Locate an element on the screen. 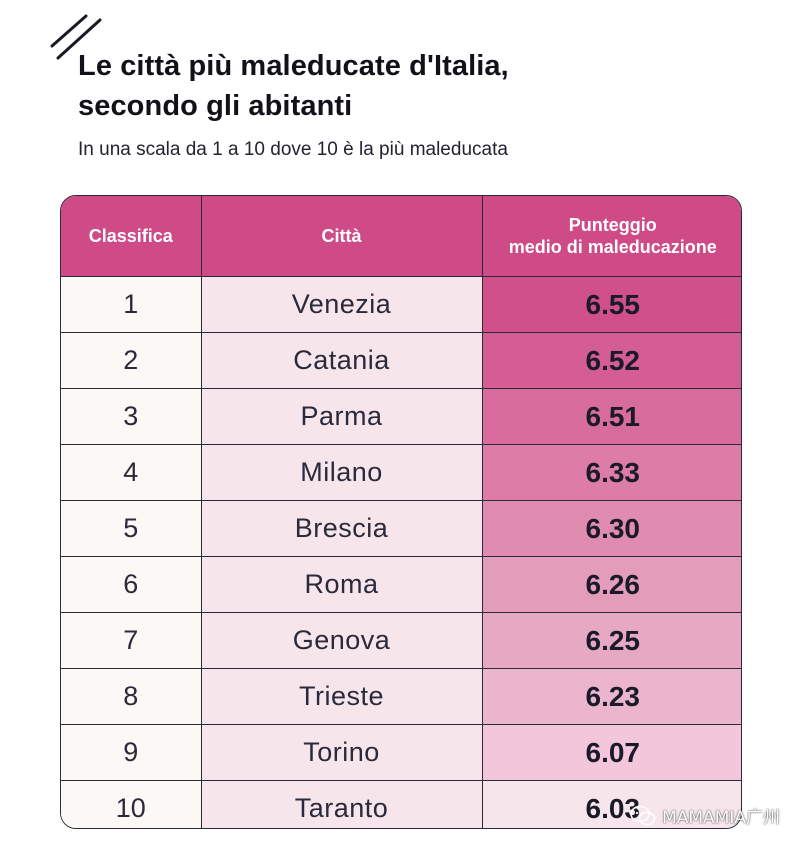 The width and height of the screenshot is (808, 850). score-cell: 6.30 is located at coordinates (611, 528).